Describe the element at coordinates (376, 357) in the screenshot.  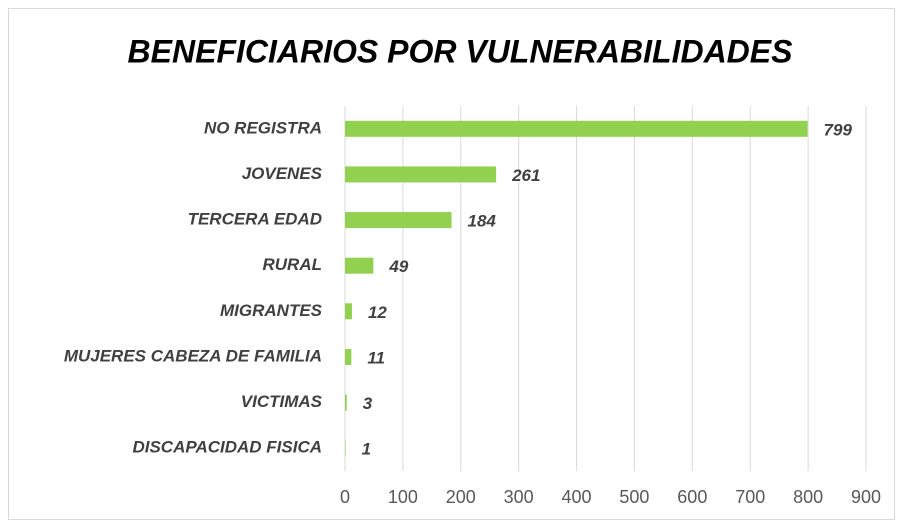
I see `value-label: 11` at that location.